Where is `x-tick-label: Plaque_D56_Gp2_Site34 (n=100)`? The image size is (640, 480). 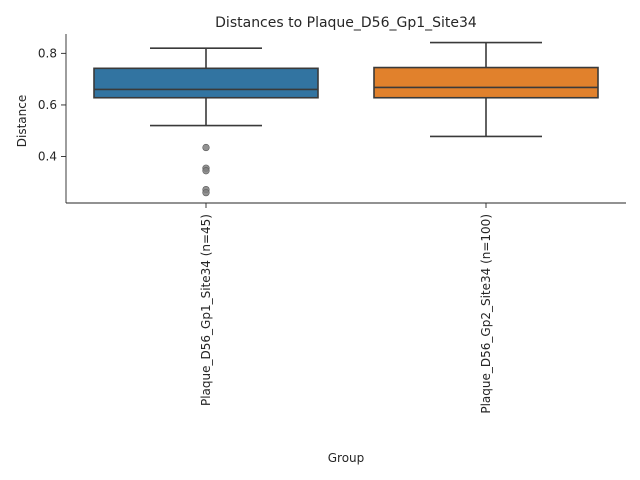 x-tick-label: Plaque_D56_Gp2_Site34 (n=100) is located at coordinates (486, 314).